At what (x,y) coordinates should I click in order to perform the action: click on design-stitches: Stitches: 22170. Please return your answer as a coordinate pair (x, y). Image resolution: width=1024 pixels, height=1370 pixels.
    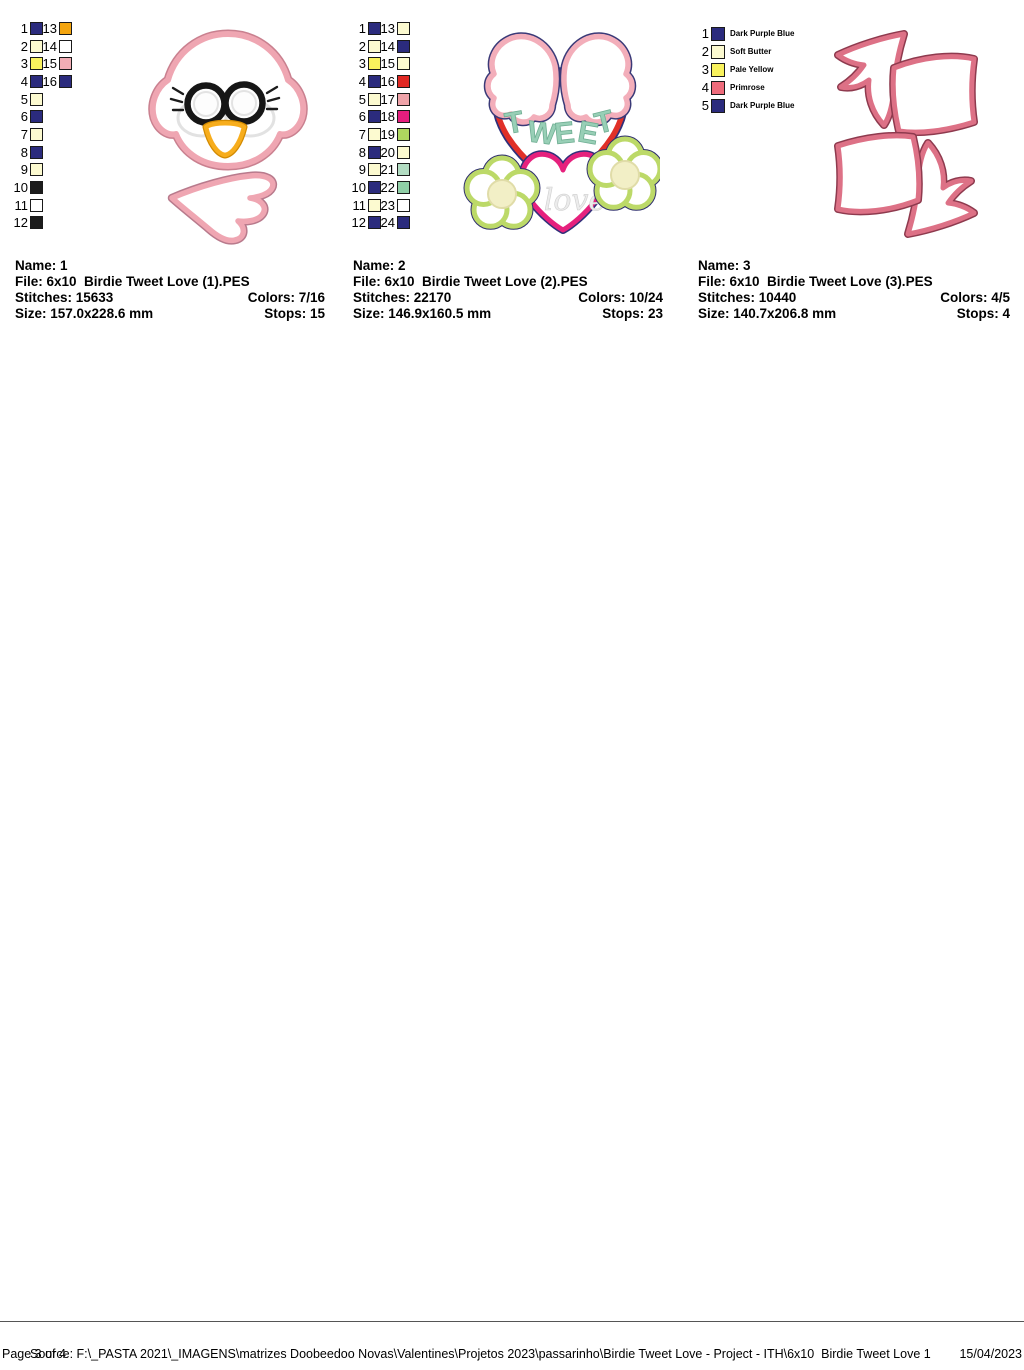
    Looking at the image, I should click on (402, 297).